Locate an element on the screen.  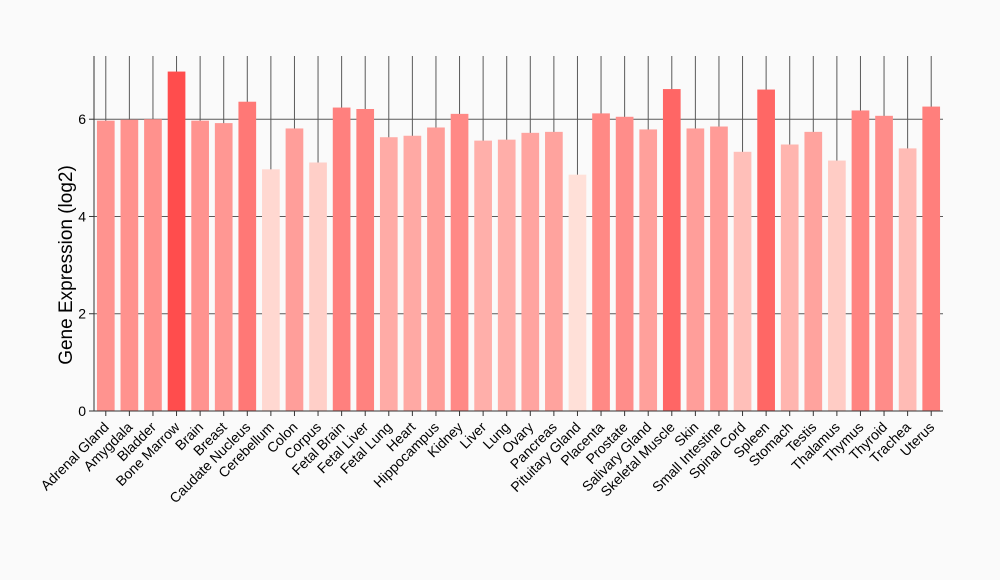
y-tick-label: 6 is located at coordinates (82, 119).